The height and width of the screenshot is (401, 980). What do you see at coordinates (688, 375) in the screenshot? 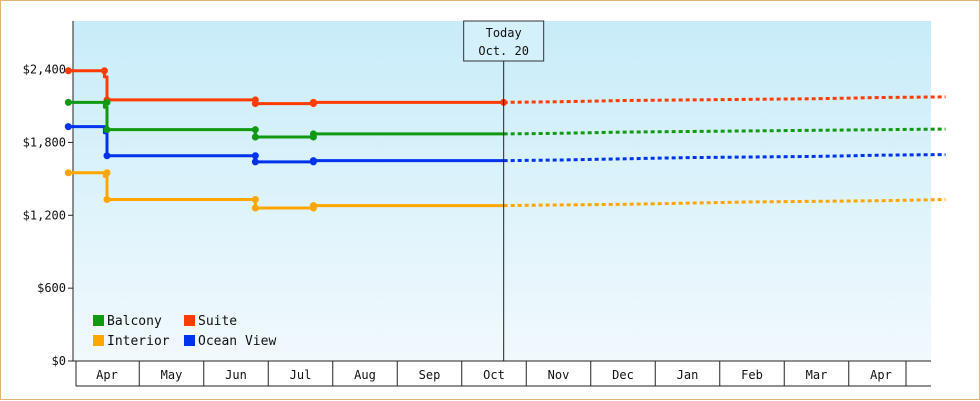
I see `x-tick-label: Jan` at bounding box center [688, 375].